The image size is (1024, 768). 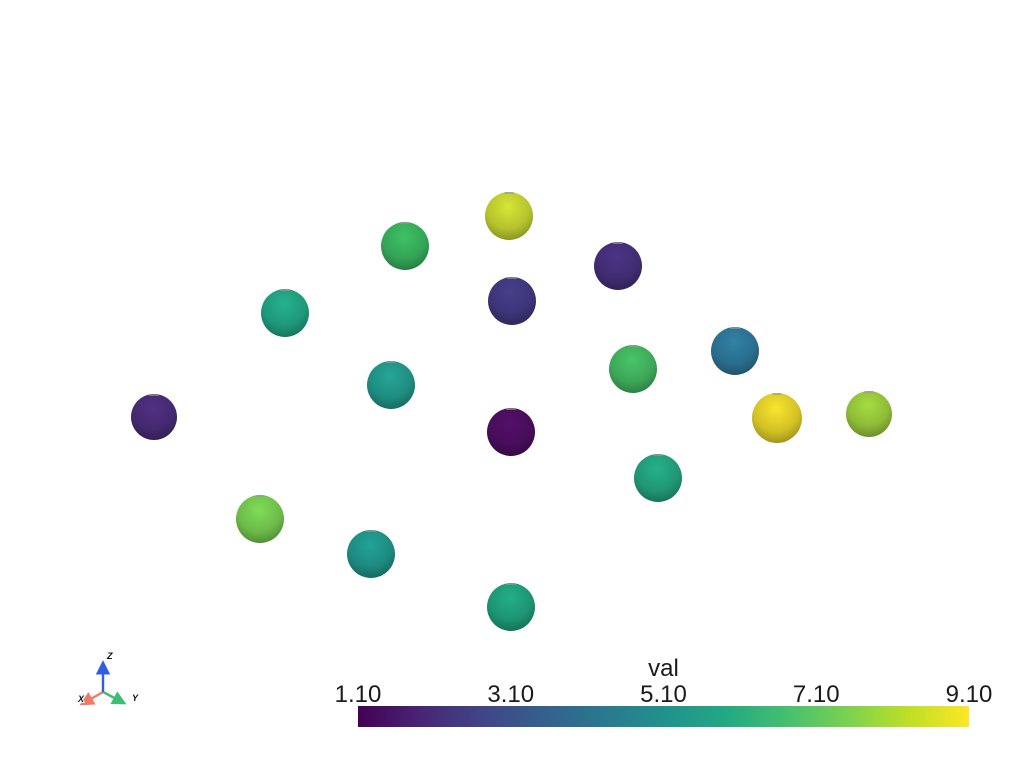 I want to click on scalar-bar-tick-label: 5.10, so click(x=663, y=694).